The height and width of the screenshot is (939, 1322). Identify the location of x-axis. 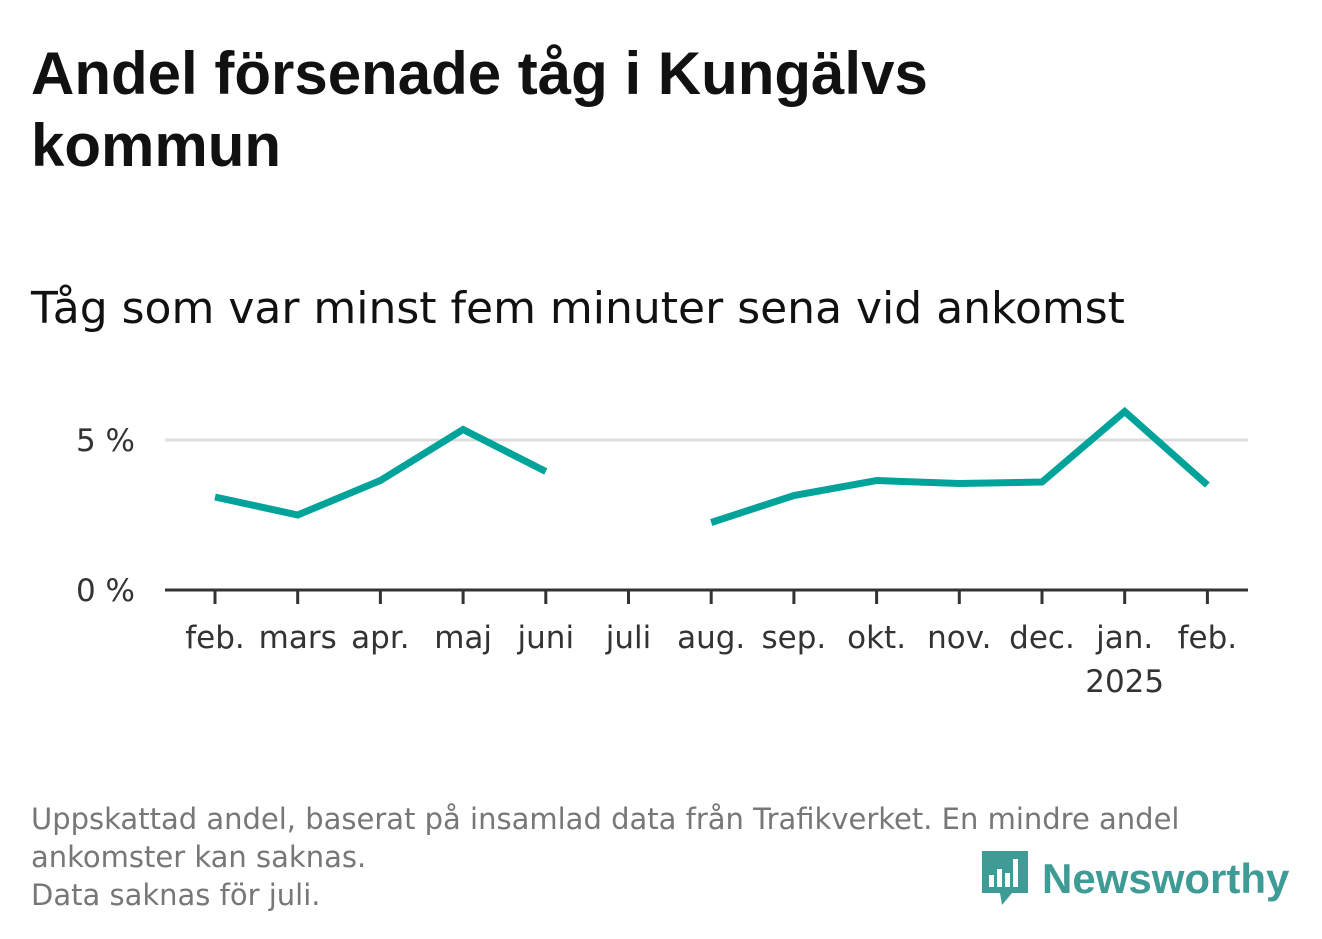
(706, 596).